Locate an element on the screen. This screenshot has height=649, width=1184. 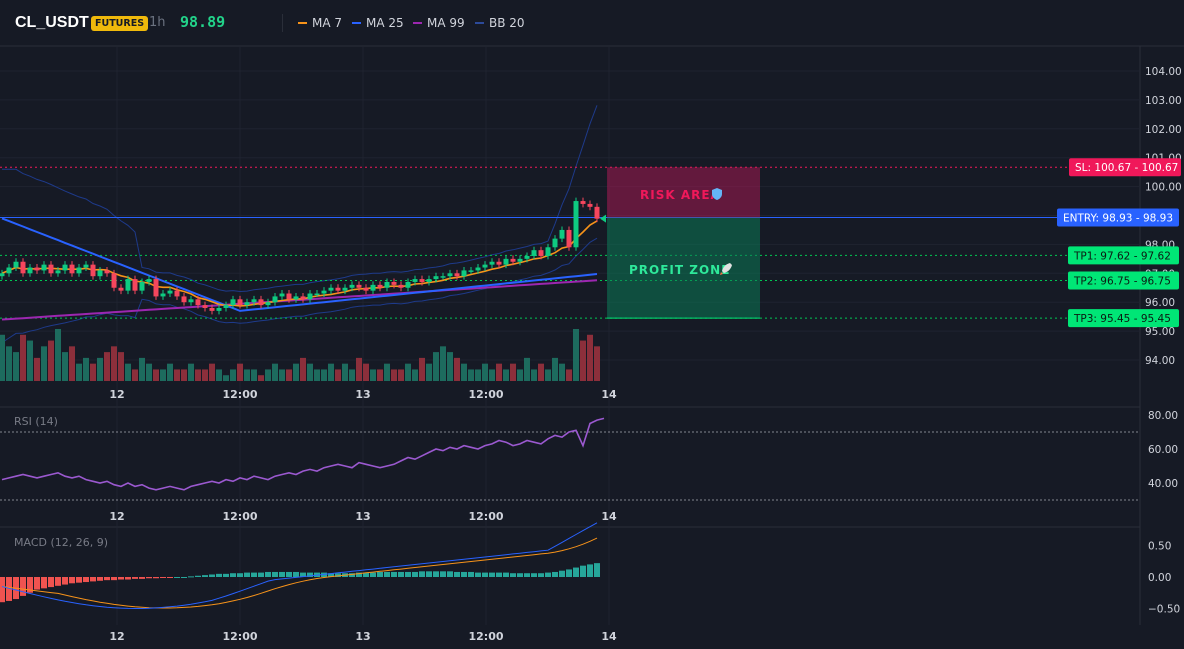
timeframe-selector: 1h is located at coordinates (157, 22).